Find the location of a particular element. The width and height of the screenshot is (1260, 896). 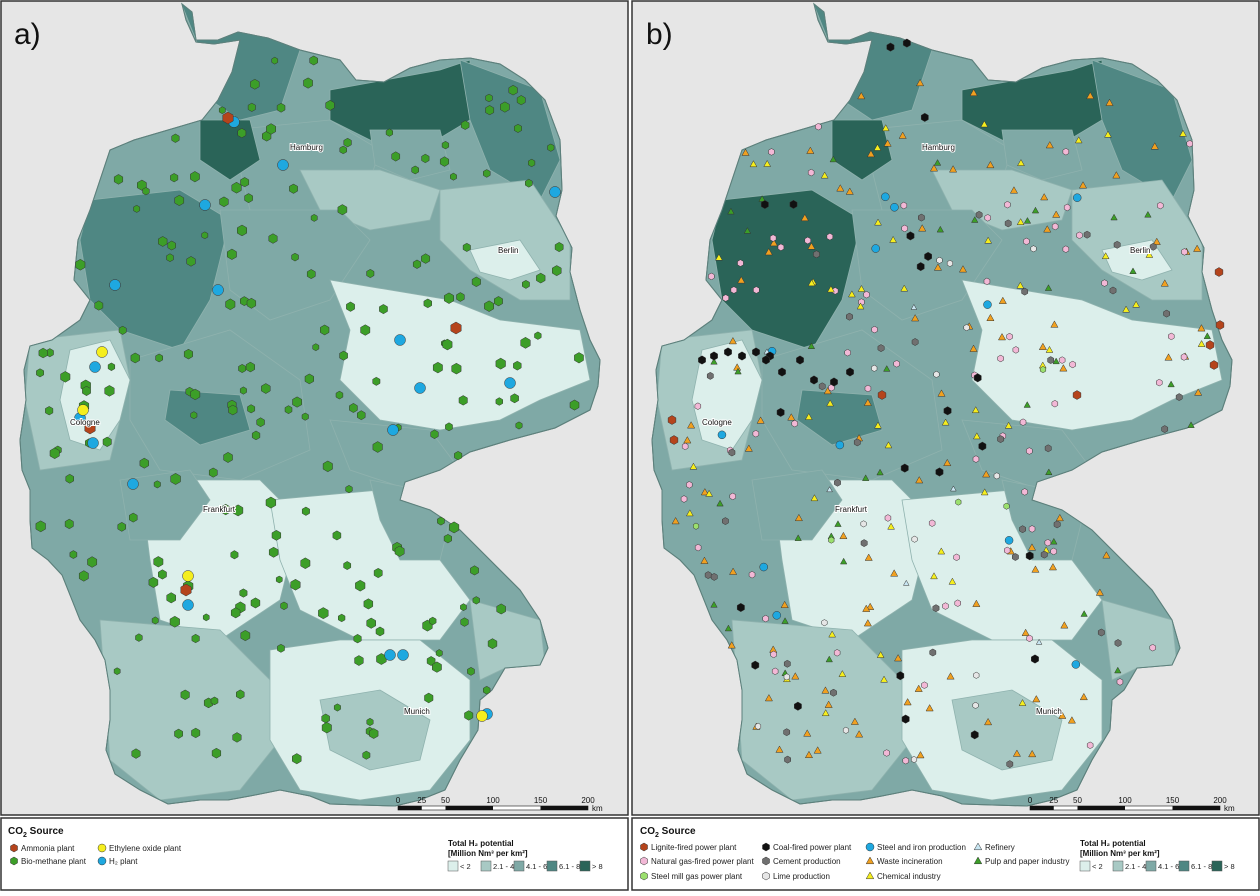

potential-unit-a: [Million Nm³ per km²] is located at coordinates (488, 853).